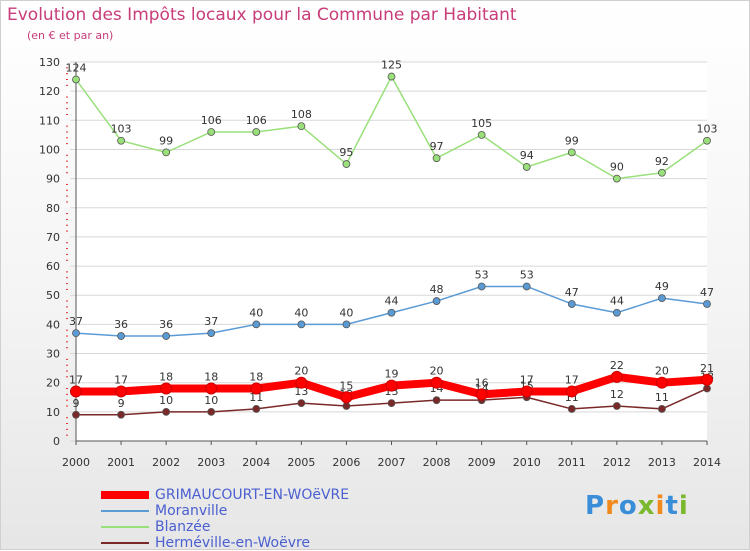 Image resolution: width=750 pixels, height=551 pixels. What do you see at coordinates (256, 324) in the screenshot?
I see `data-point-1-2004` at bounding box center [256, 324].